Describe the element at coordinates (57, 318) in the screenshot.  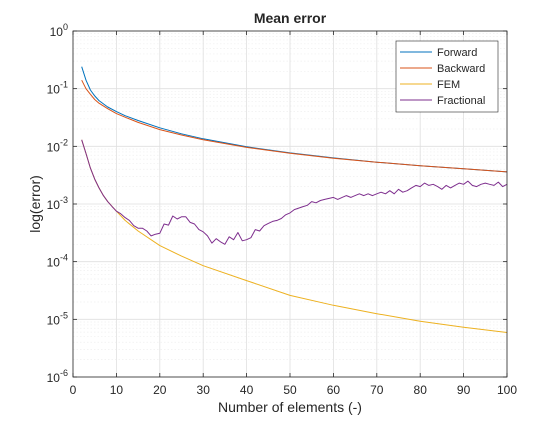
I see `y-tick-label: 10⁻⁵` at that location.